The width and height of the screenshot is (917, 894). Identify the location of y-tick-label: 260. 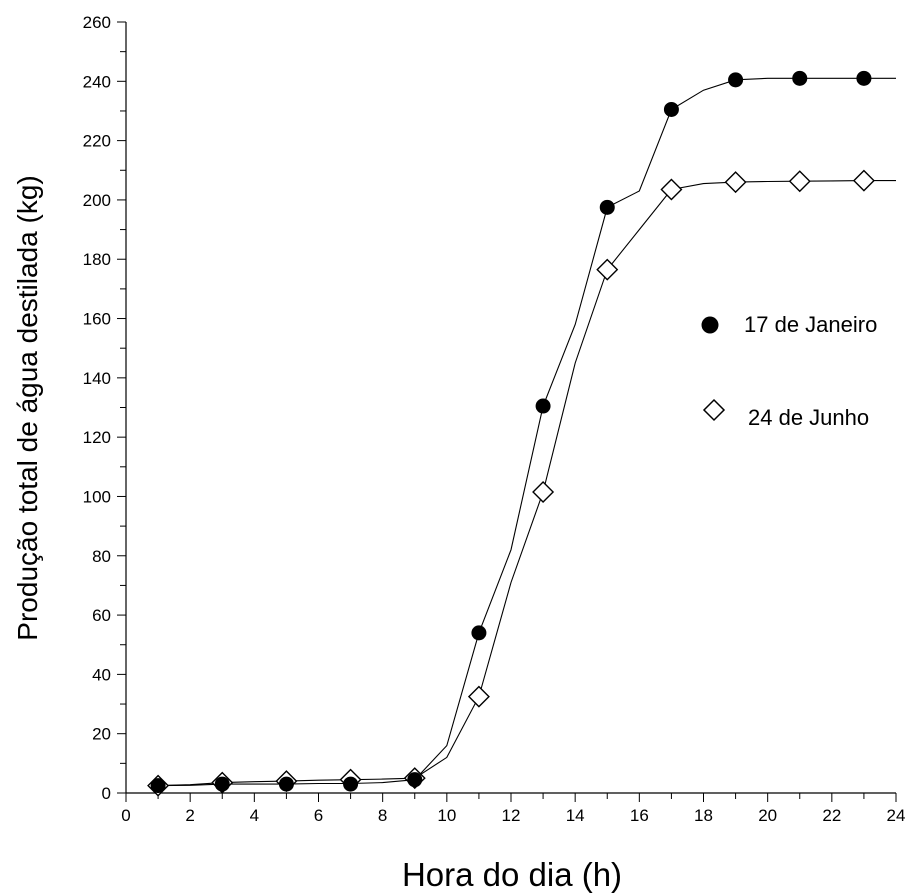
(97, 22).